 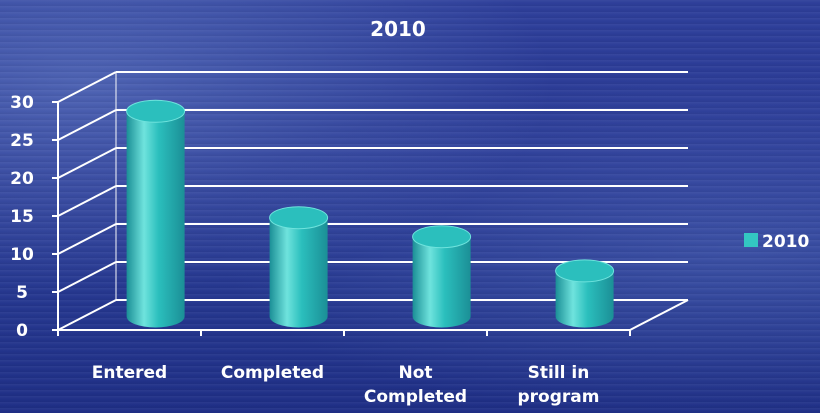 What do you see at coordinates (22, 179) in the screenshot?
I see `y-tick-label: 20` at bounding box center [22, 179].